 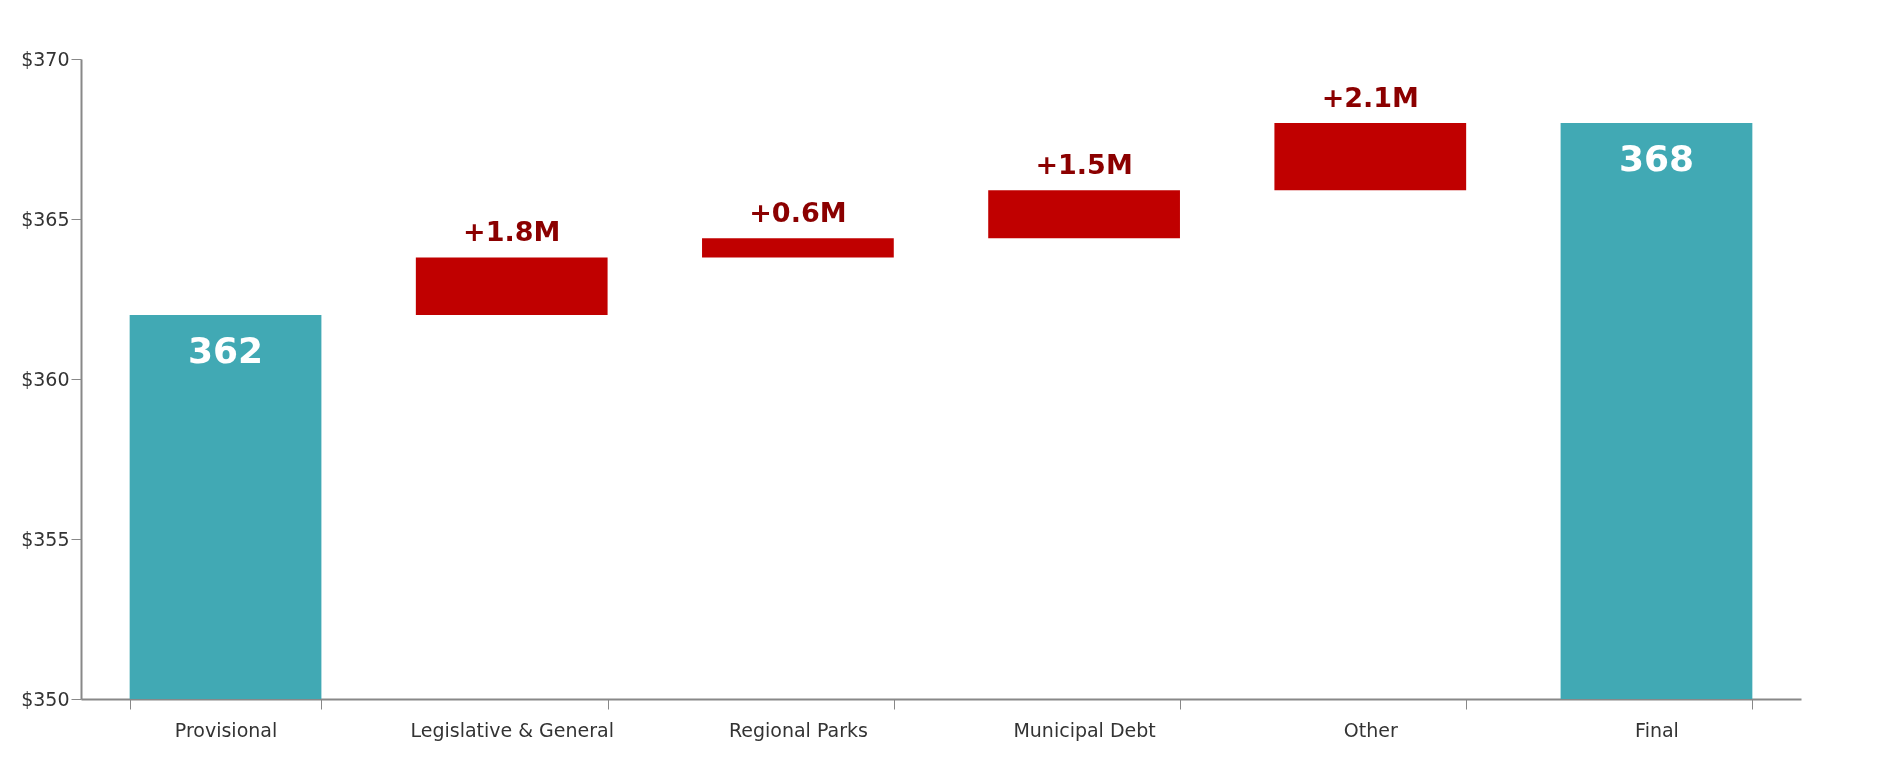 I want to click on data-label: +2.1M, so click(x=1370, y=97).